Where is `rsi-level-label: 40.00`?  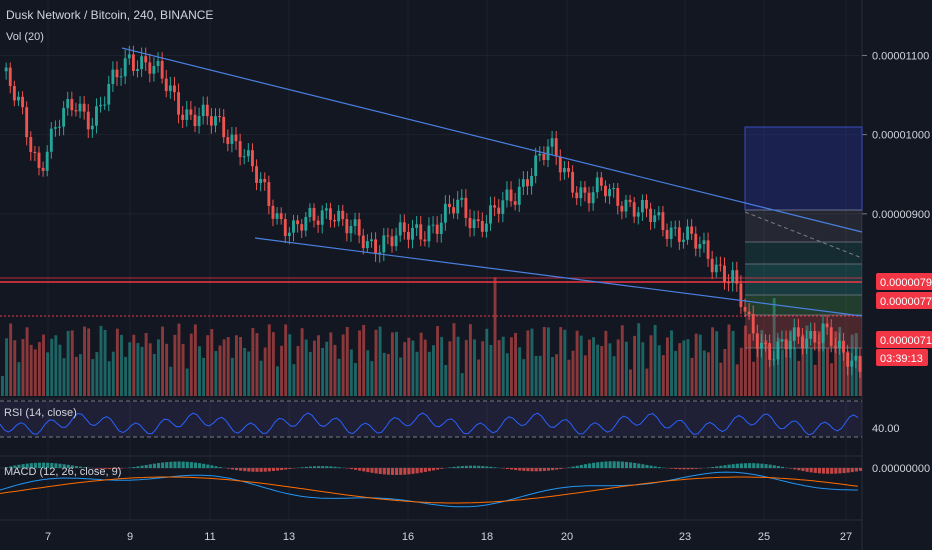 rsi-level-label: 40.00 is located at coordinates (886, 429).